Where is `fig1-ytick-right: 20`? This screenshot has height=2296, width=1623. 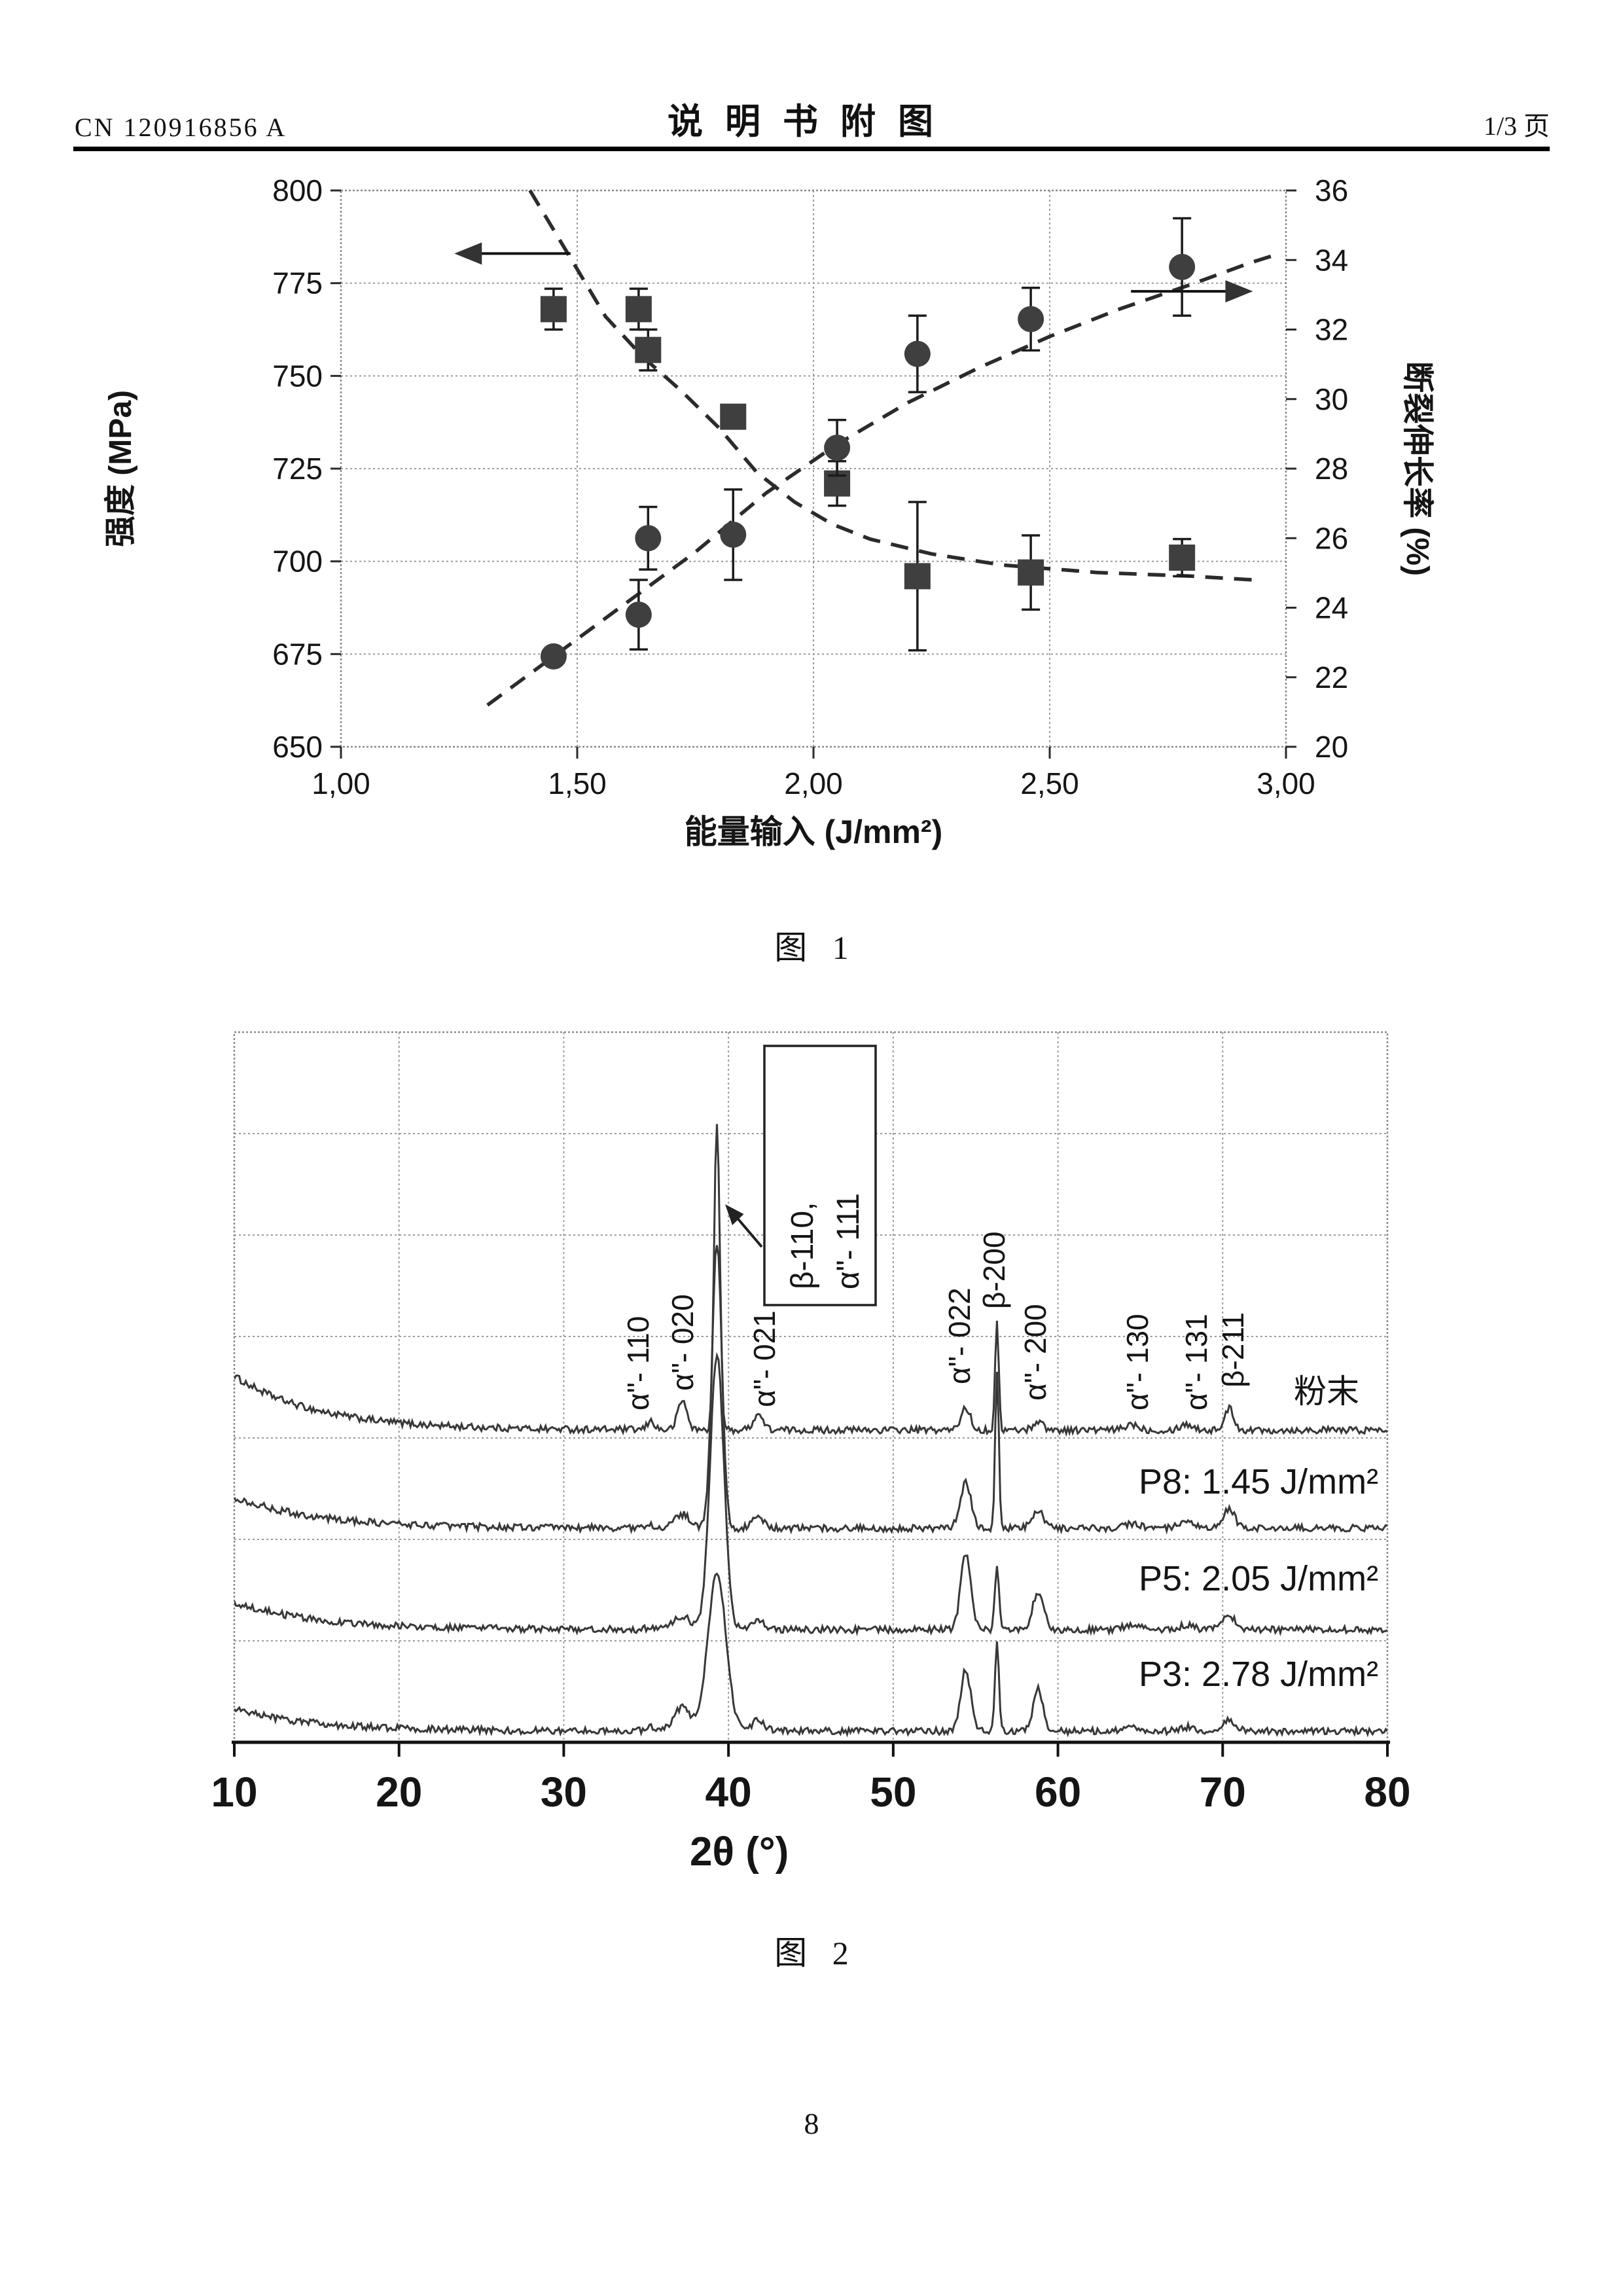
fig1-ytick-right: 20 is located at coordinates (1331, 747).